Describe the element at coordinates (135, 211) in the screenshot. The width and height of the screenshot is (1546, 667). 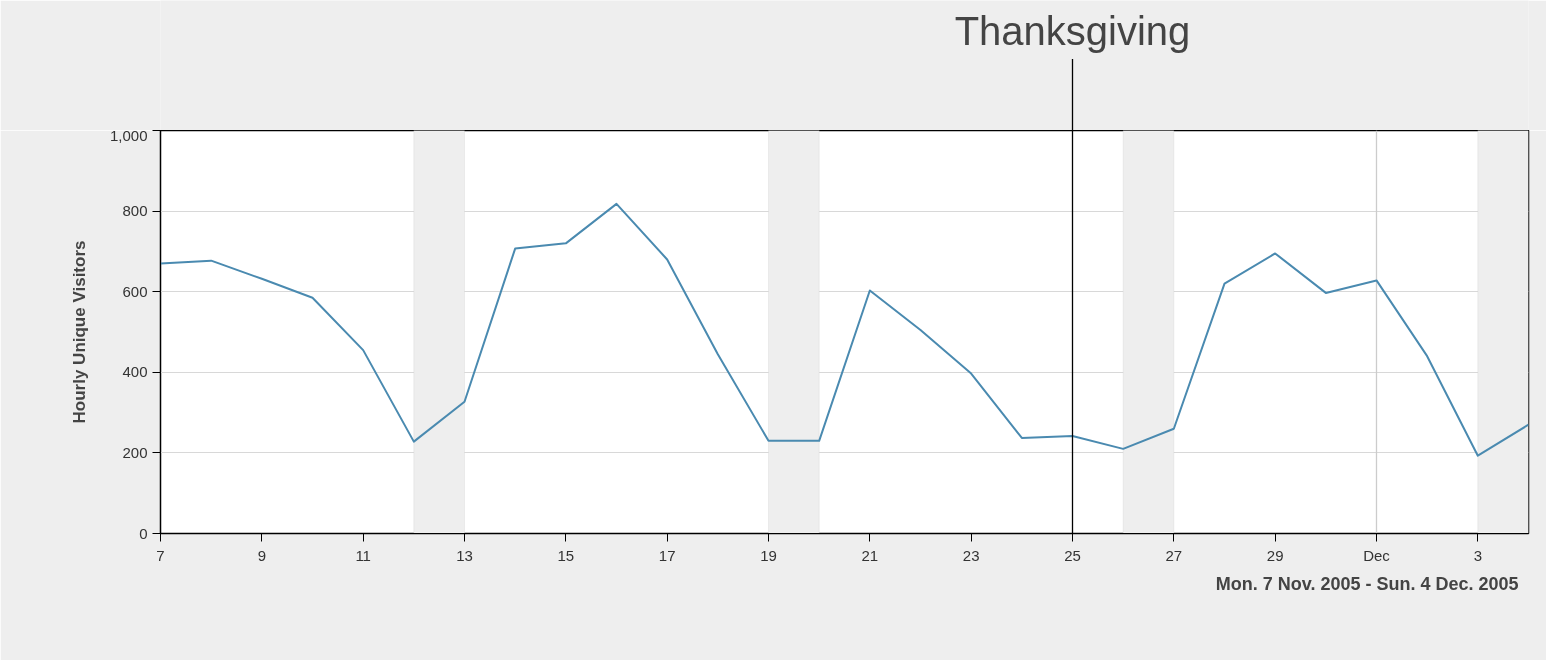
I see `y-tick-label: 800` at that location.